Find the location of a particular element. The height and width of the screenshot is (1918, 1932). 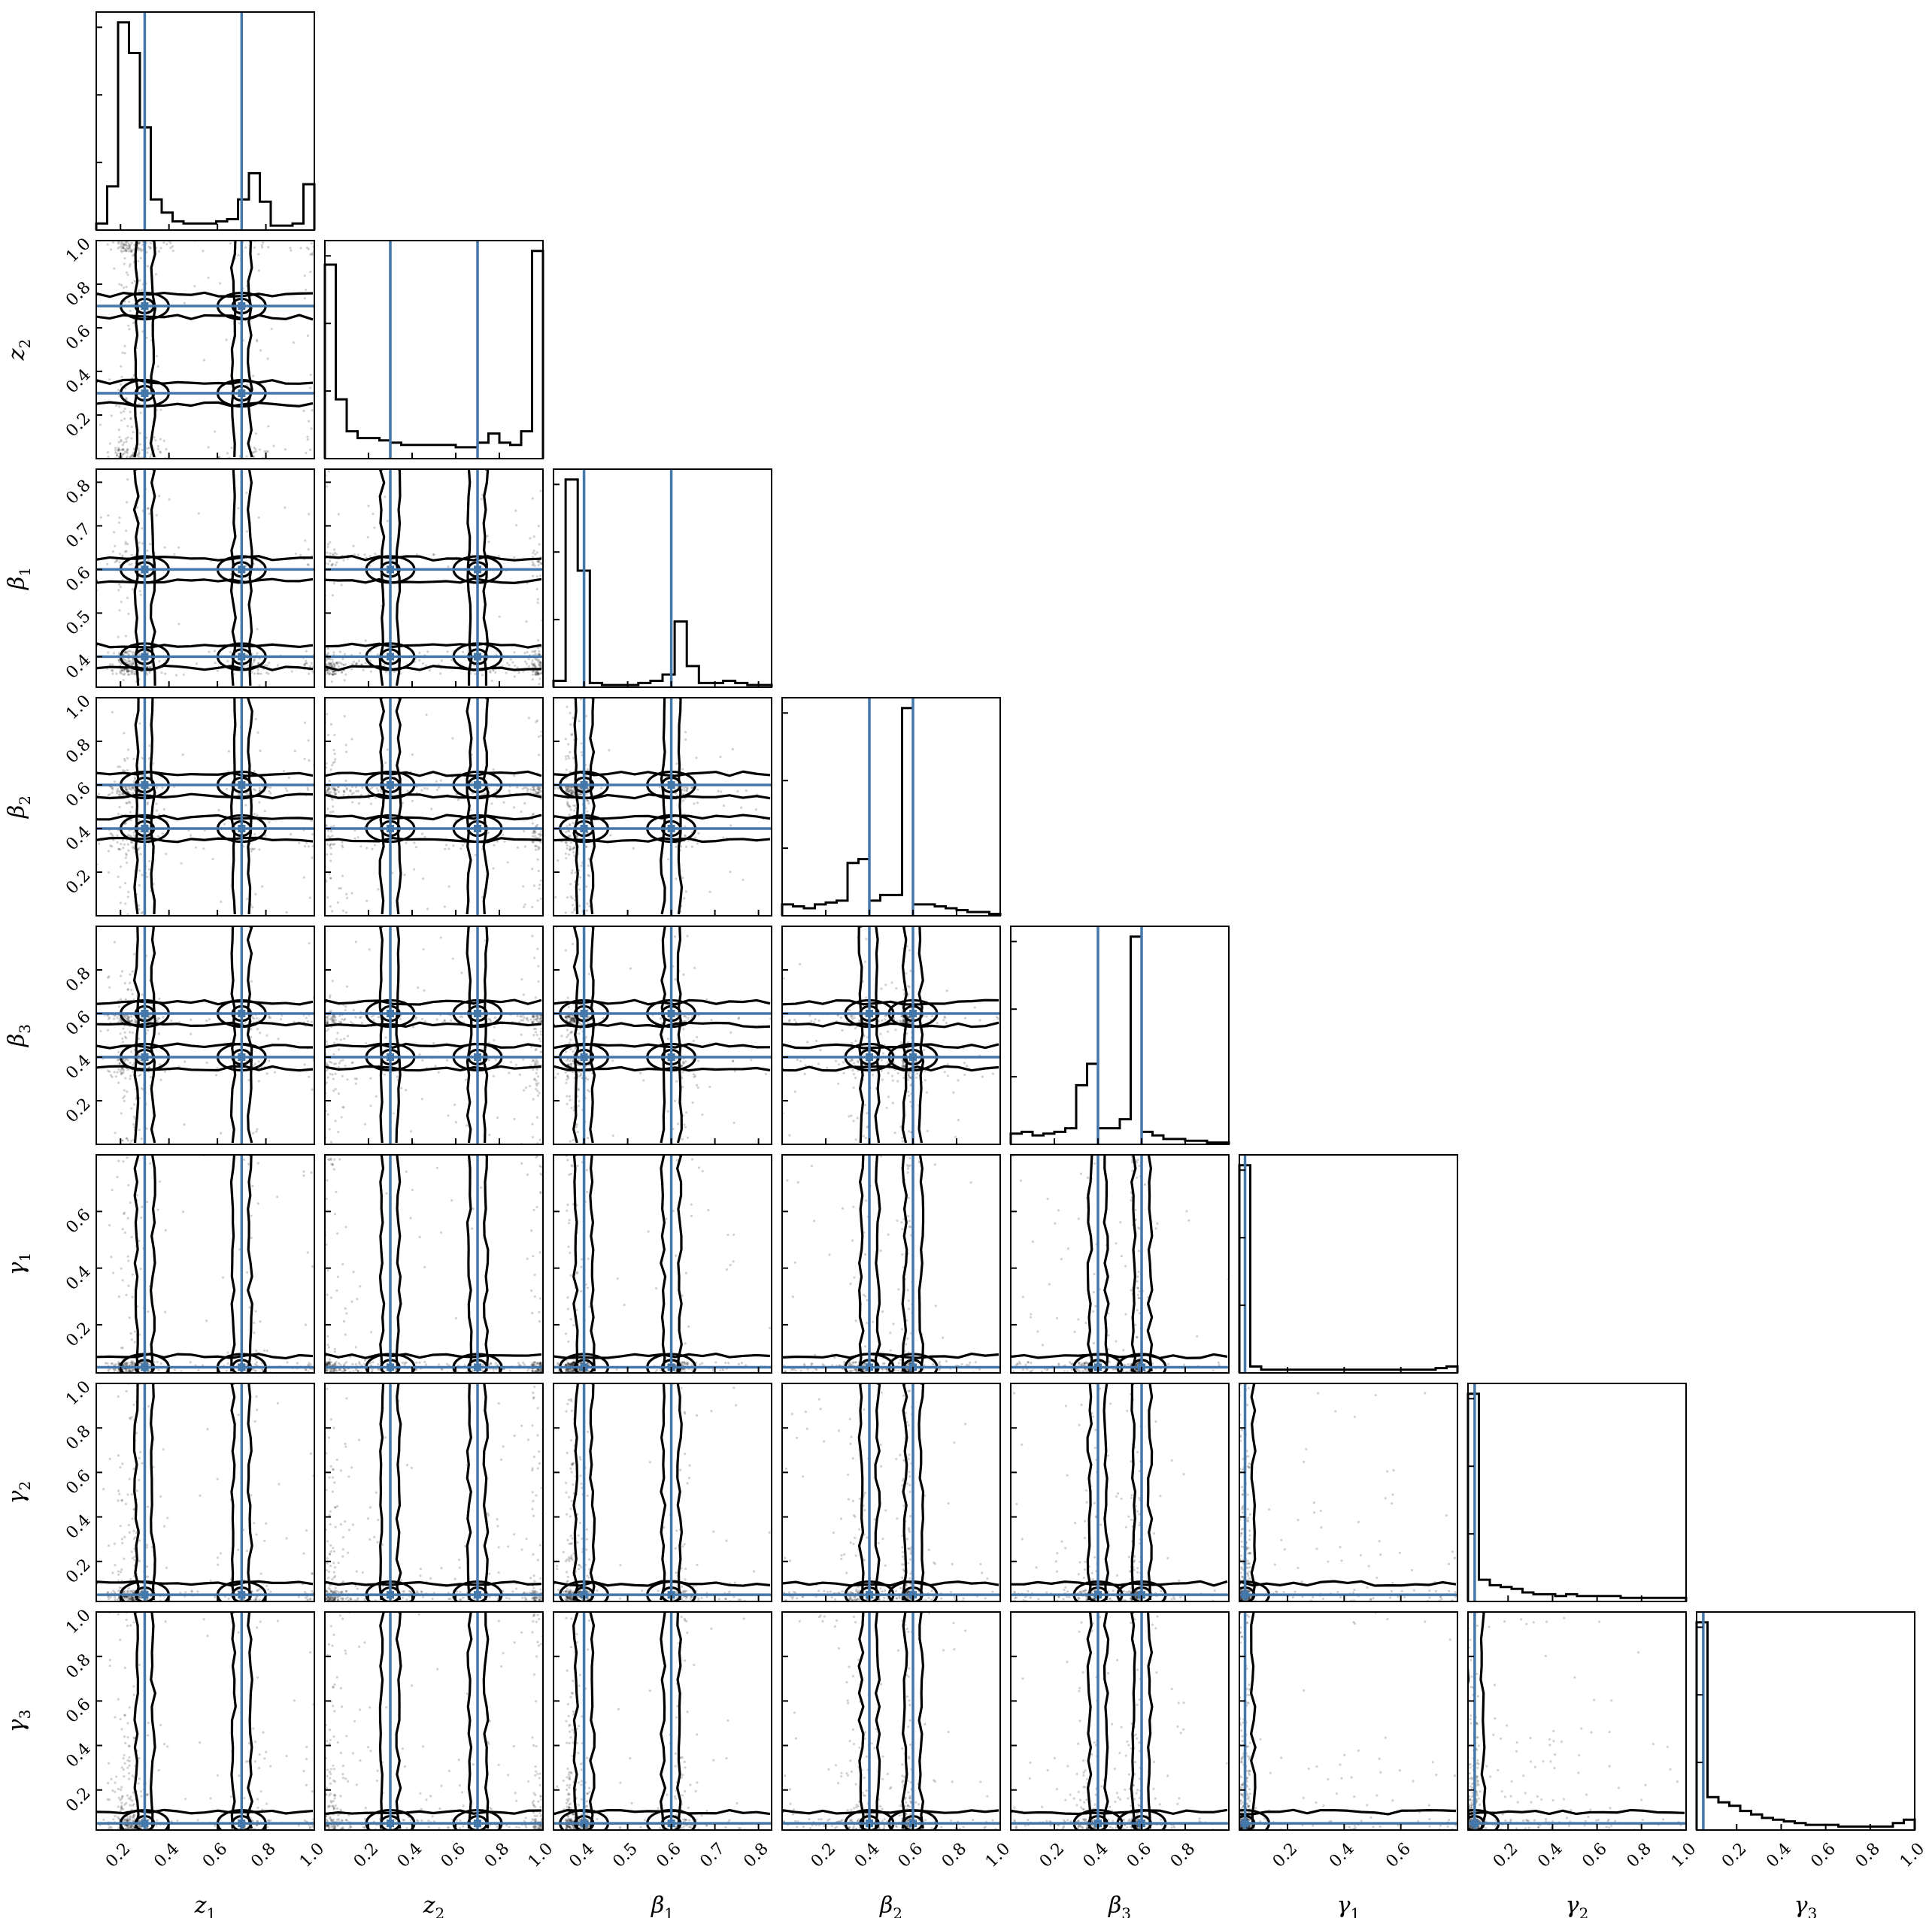

y-tick-label: 0.6 is located at coordinates (78, 338).